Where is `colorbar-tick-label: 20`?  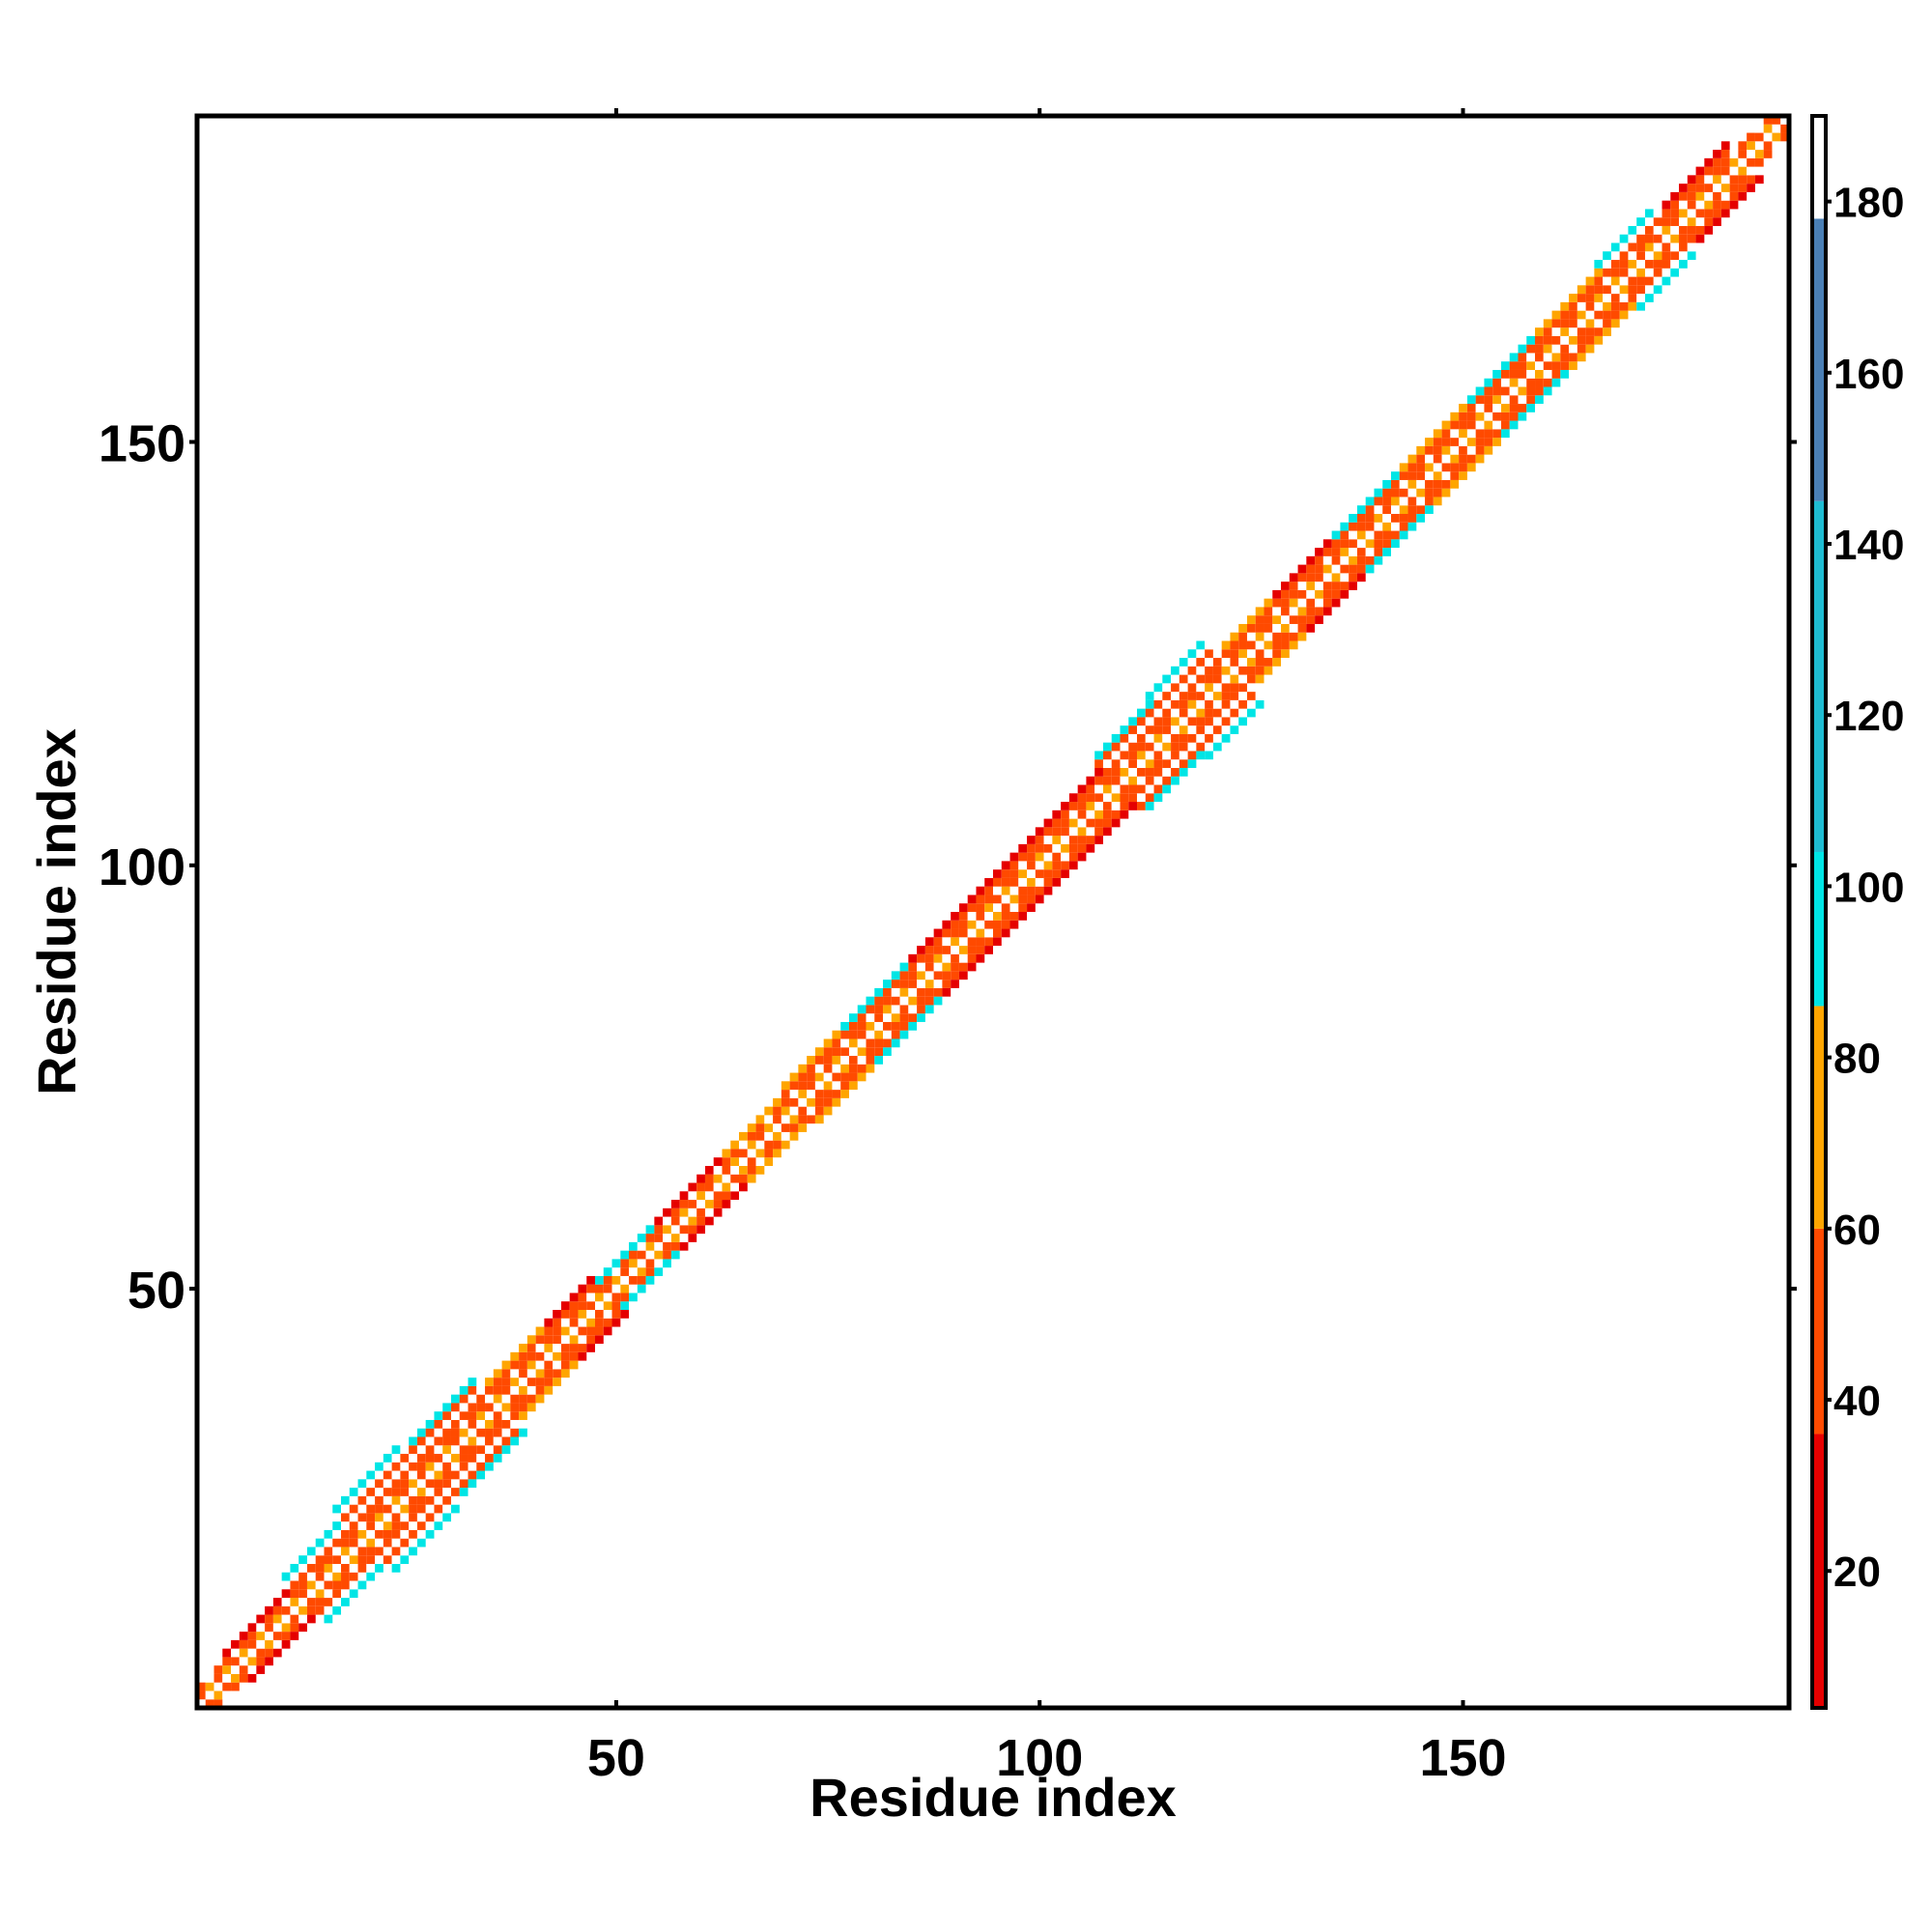
colorbar-tick-label: 20 is located at coordinates (1857, 1572).